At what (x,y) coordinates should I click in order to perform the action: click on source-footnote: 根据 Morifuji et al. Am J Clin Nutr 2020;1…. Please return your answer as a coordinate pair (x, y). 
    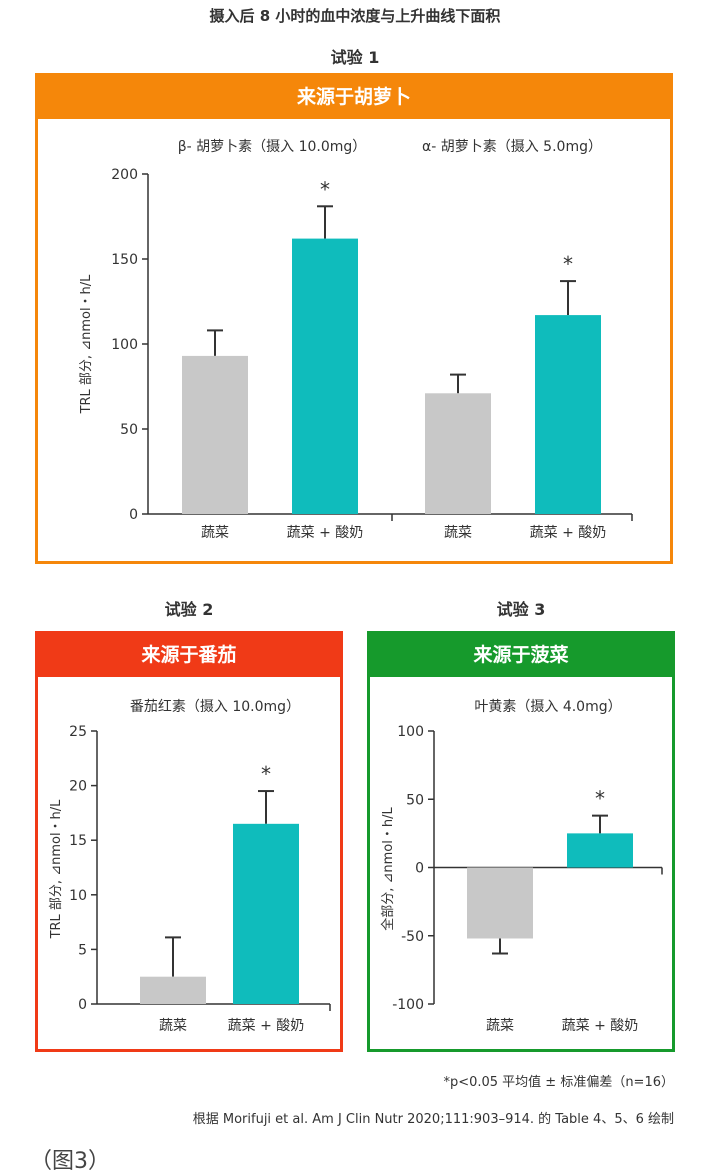
    Looking at the image, I should click on (433, 1119).